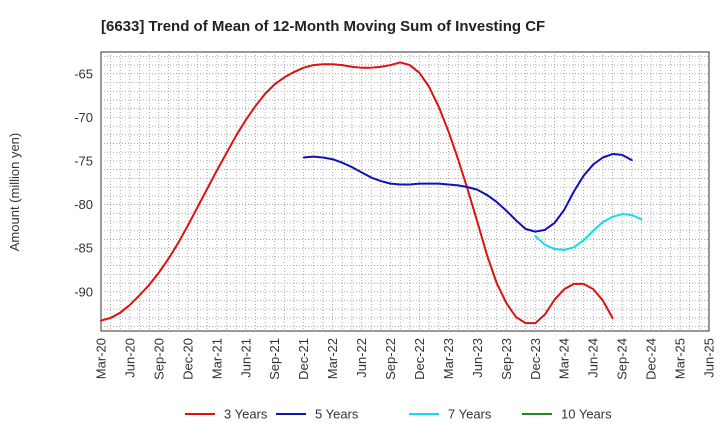  What do you see at coordinates (390, 359) in the screenshot?
I see `x-tick-label: Sep-22` at bounding box center [390, 359].